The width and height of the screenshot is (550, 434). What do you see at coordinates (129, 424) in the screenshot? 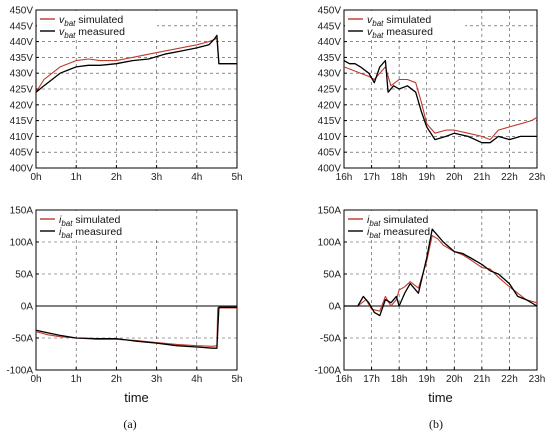
I see `panel-label-a: (a)` at bounding box center [129, 424].